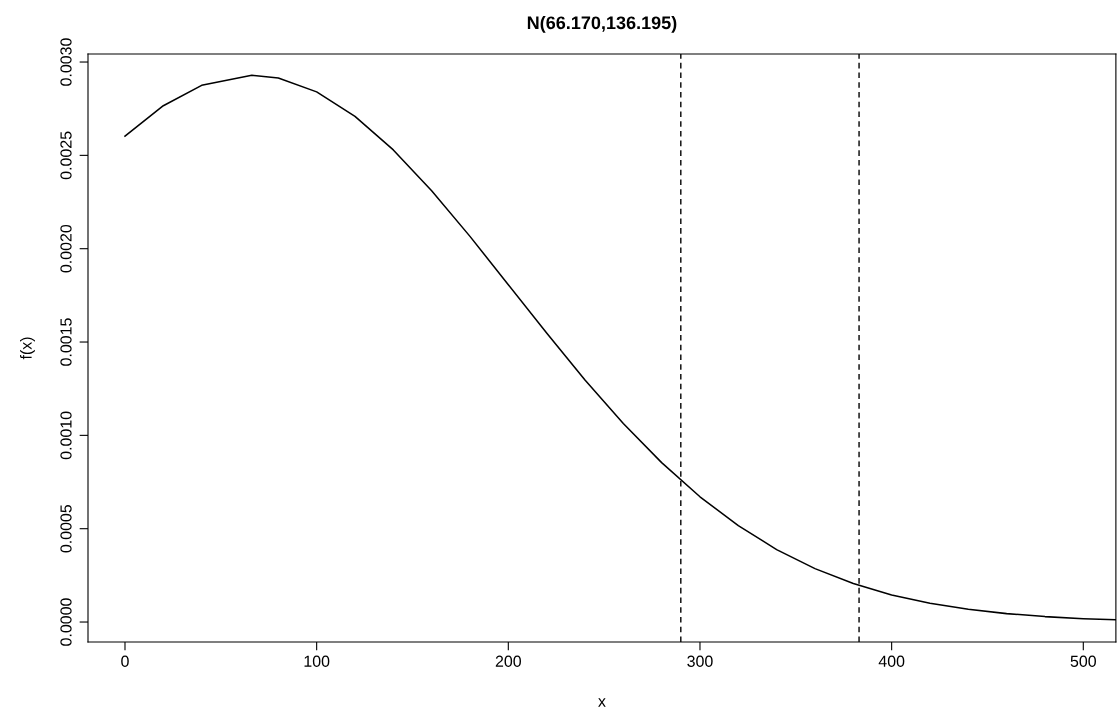 Image resolution: width=1117 pixels, height=719 pixels. What do you see at coordinates (66, 435) in the screenshot?
I see `y-tick-label: 0.0010` at bounding box center [66, 435].